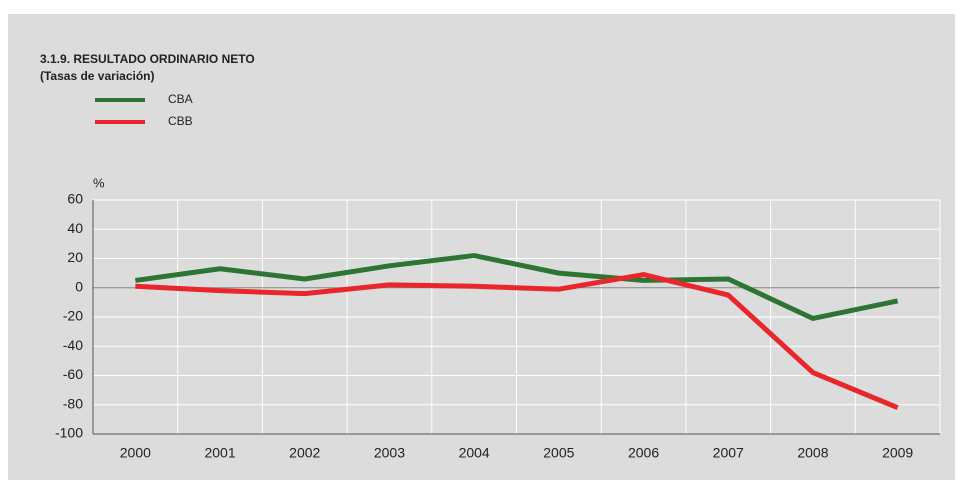  I want to click on x-tick-label: 2003, so click(389, 453).